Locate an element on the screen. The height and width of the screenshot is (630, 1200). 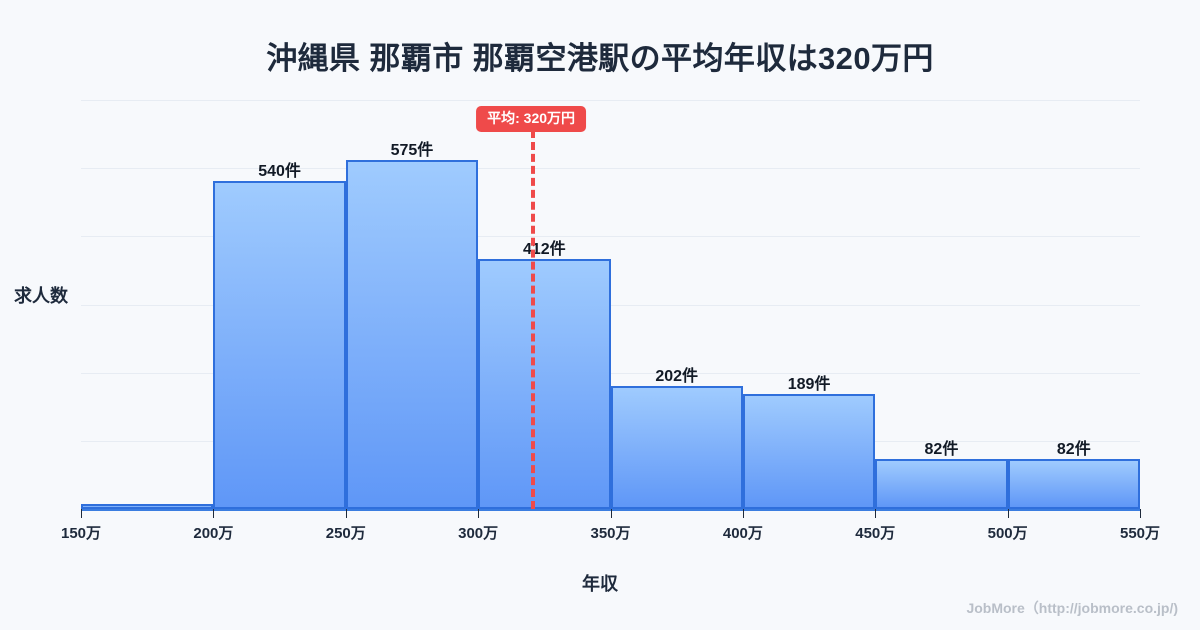
chart-title: 沖縄県 那覇市 那覇空港駅の平均年収は320万円 is located at coordinates (600, 58).